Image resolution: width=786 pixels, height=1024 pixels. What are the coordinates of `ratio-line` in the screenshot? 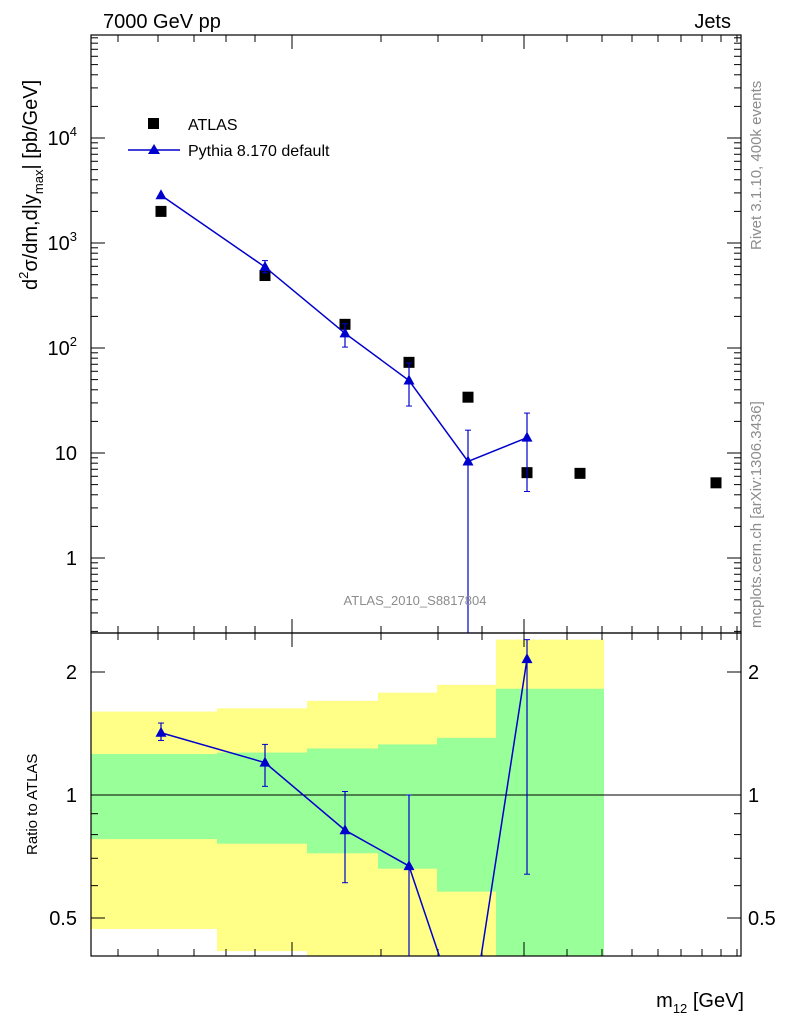 It's located at (344, 807).